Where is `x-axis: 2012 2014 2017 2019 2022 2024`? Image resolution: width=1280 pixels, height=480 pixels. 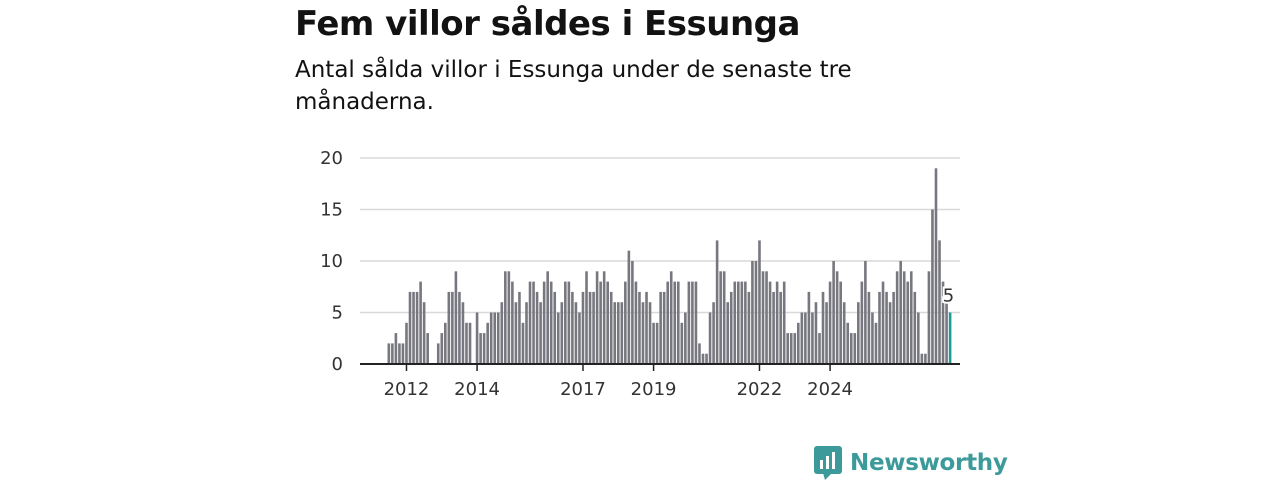 x-axis: 2012 2014 2017 2019 2022 2024 is located at coordinates (660, 381).